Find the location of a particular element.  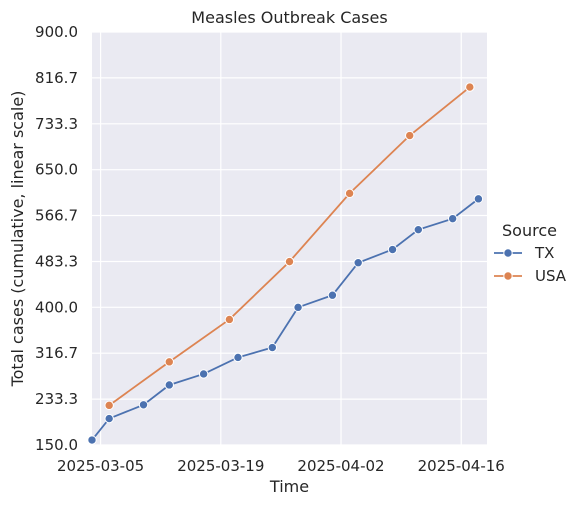

chart-title: Measles Outbreak Cases is located at coordinates (289, 17).